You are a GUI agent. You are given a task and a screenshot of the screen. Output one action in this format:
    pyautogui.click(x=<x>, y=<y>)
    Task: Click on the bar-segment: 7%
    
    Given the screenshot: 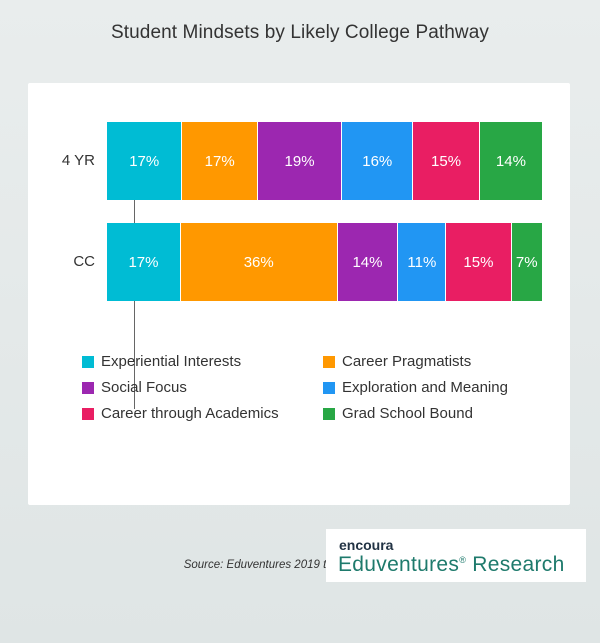 What is the action you would take?
    pyautogui.click(x=526, y=262)
    